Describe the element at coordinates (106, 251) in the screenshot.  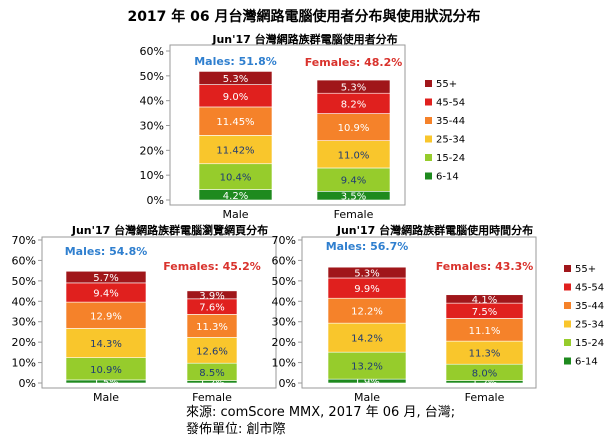
I see `males-share-label: Males: 54.8%` at that location.